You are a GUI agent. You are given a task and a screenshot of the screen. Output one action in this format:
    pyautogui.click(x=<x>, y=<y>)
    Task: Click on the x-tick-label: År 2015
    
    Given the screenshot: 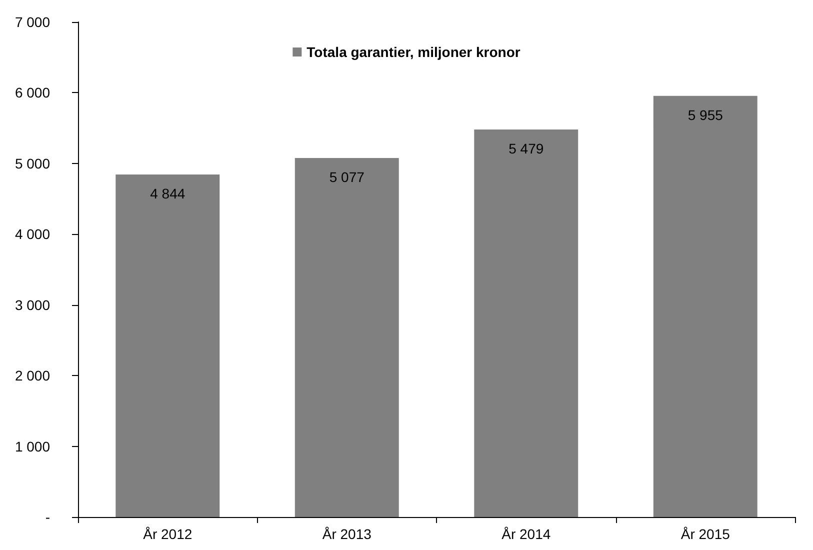 What is the action you would take?
    pyautogui.click(x=705, y=534)
    